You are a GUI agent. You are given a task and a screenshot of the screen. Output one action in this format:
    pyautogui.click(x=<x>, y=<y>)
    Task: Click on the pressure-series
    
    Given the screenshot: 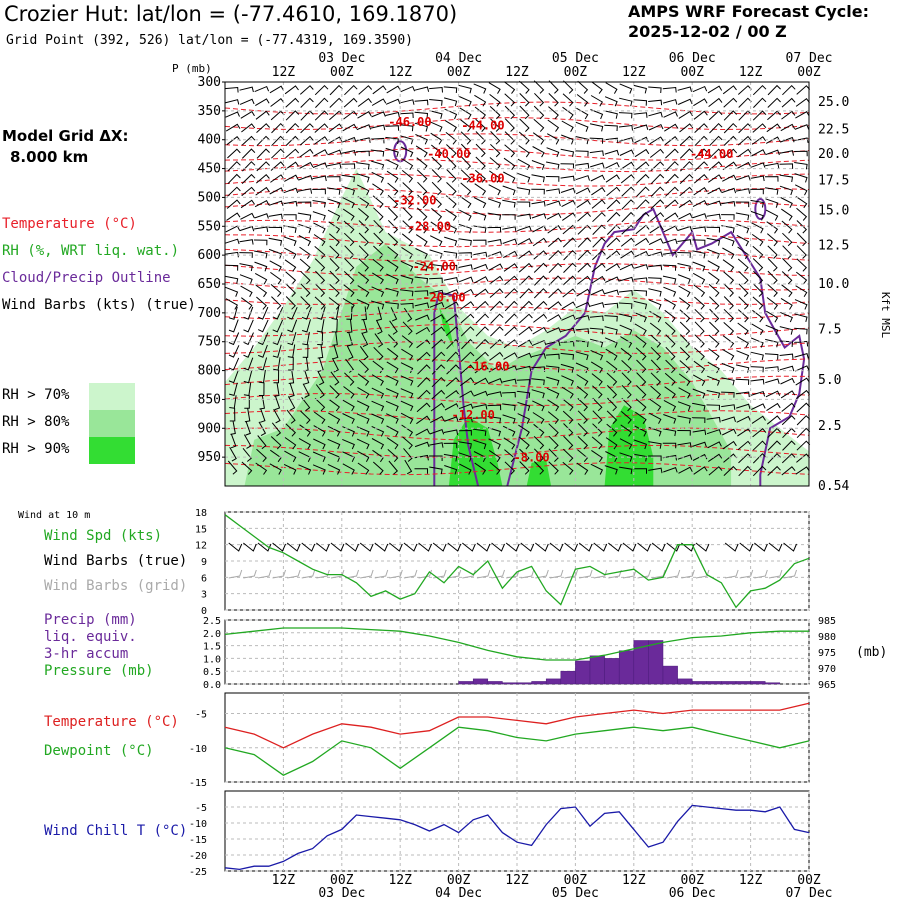 What is the action you would take?
    pyautogui.click(x=516, y=644)
    